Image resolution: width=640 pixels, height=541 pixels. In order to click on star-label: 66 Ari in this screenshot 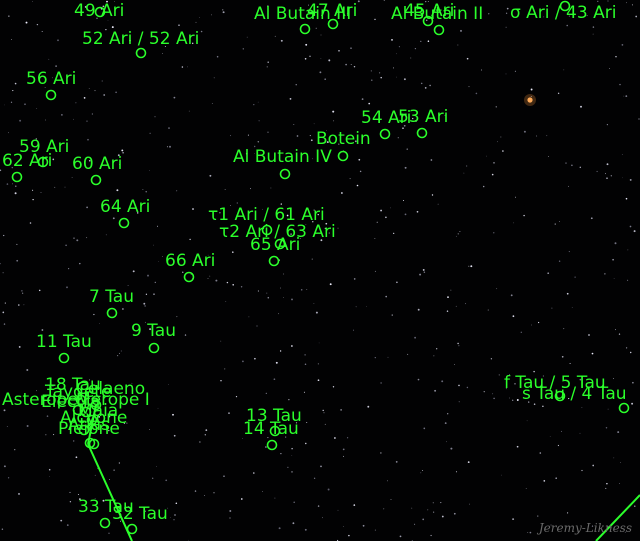, I will do `click(190, 261)`.